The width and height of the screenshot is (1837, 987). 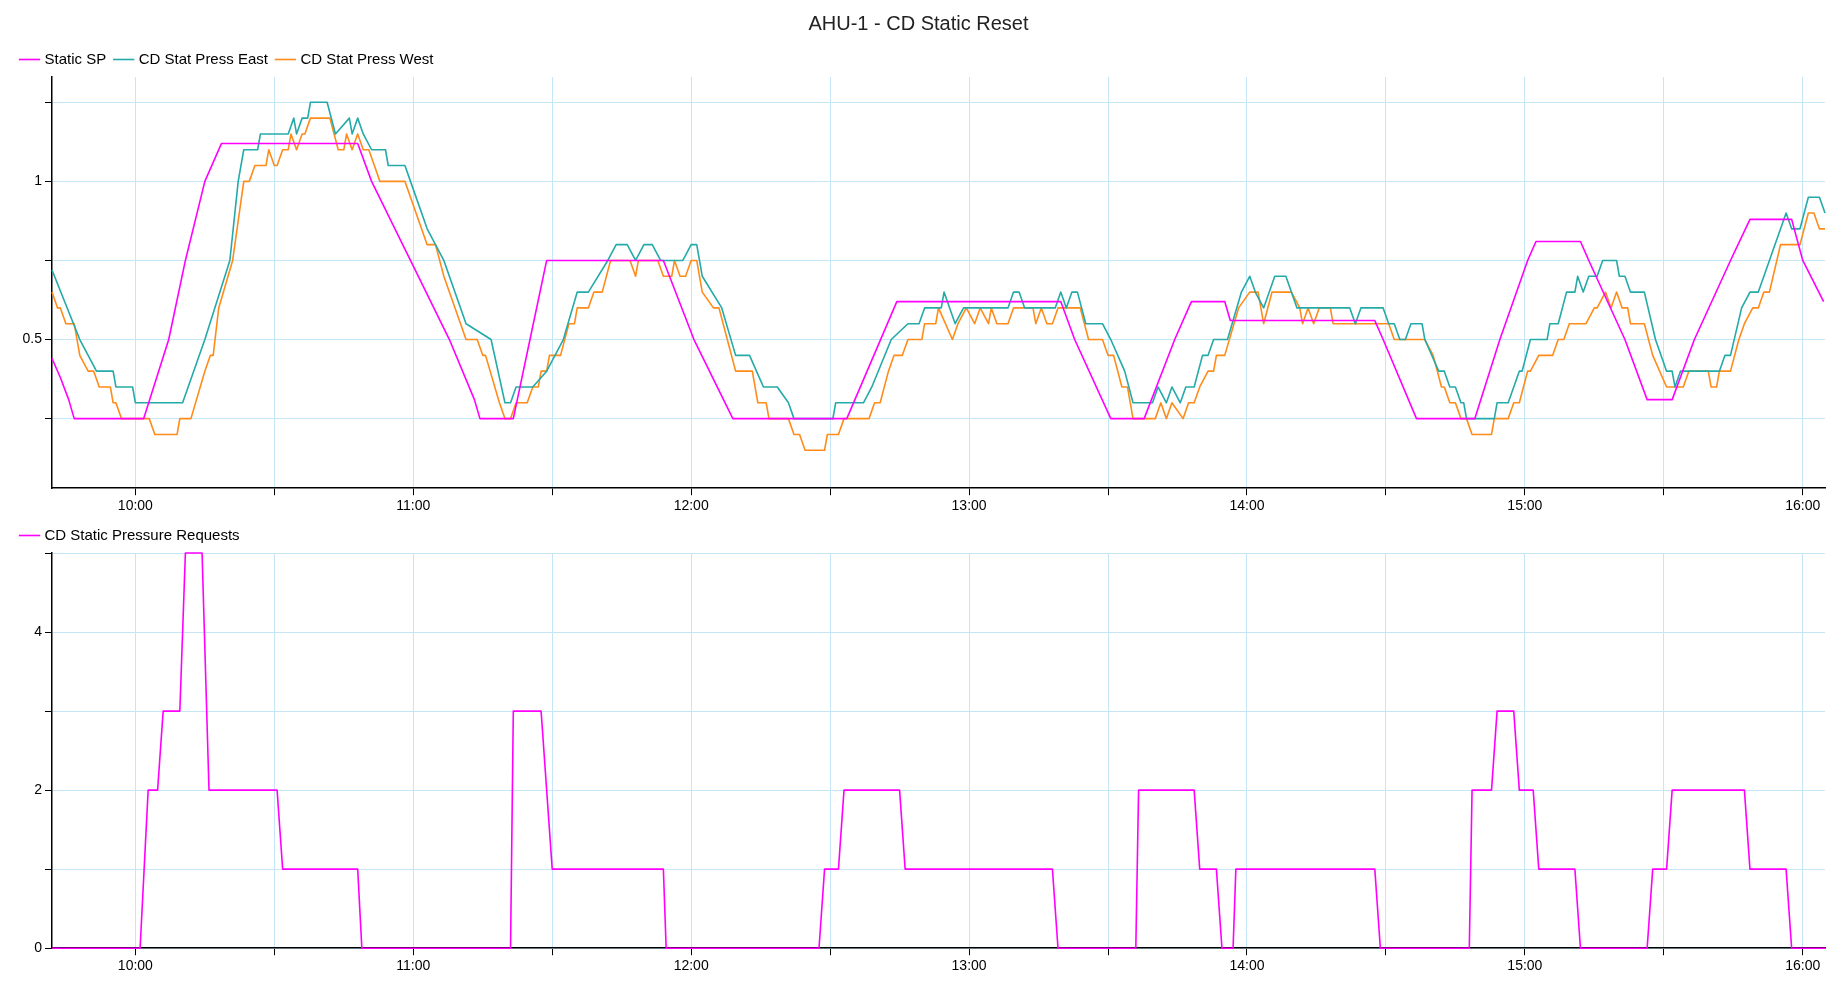 I want to click on y-tick-label: 2, so click(x=38, y=788).